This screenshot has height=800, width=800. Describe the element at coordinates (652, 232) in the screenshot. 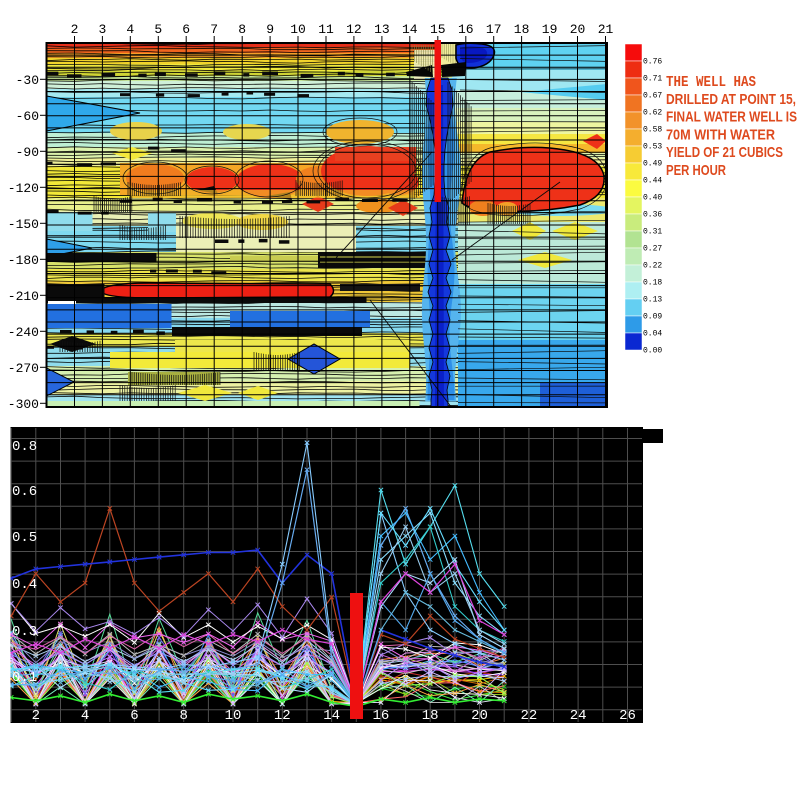

I see `svg-text: 0.31` at that location.